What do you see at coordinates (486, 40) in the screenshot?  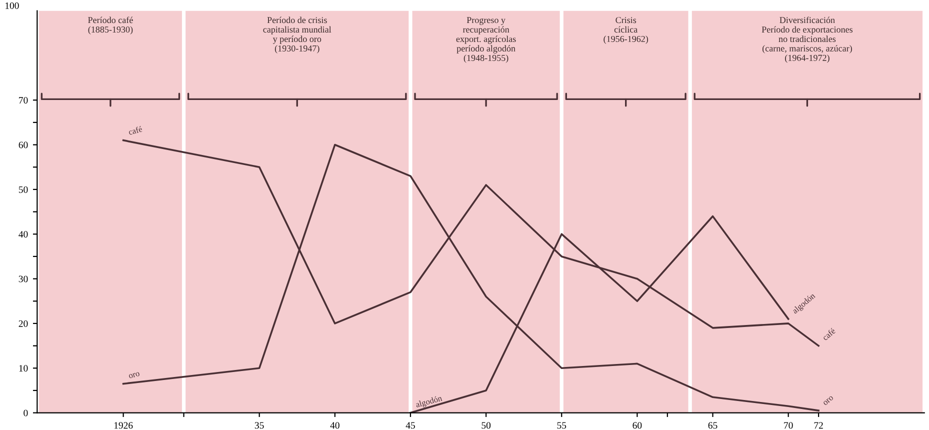 I see `band-label: Progreso y recuperación export. agrícolas período algodón (1948-1955)` at bounding box center [486, 40].